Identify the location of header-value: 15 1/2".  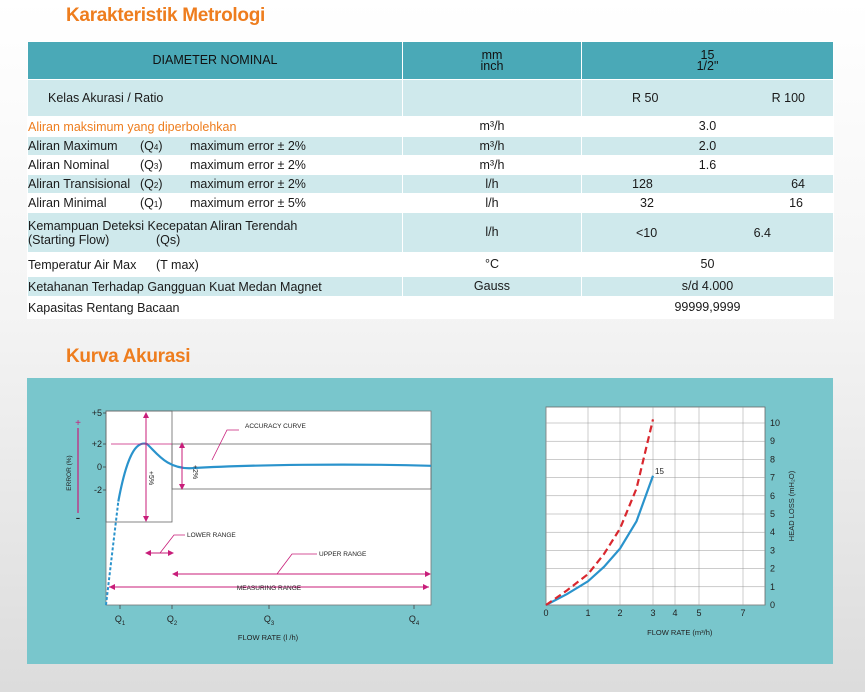
(707, 60).